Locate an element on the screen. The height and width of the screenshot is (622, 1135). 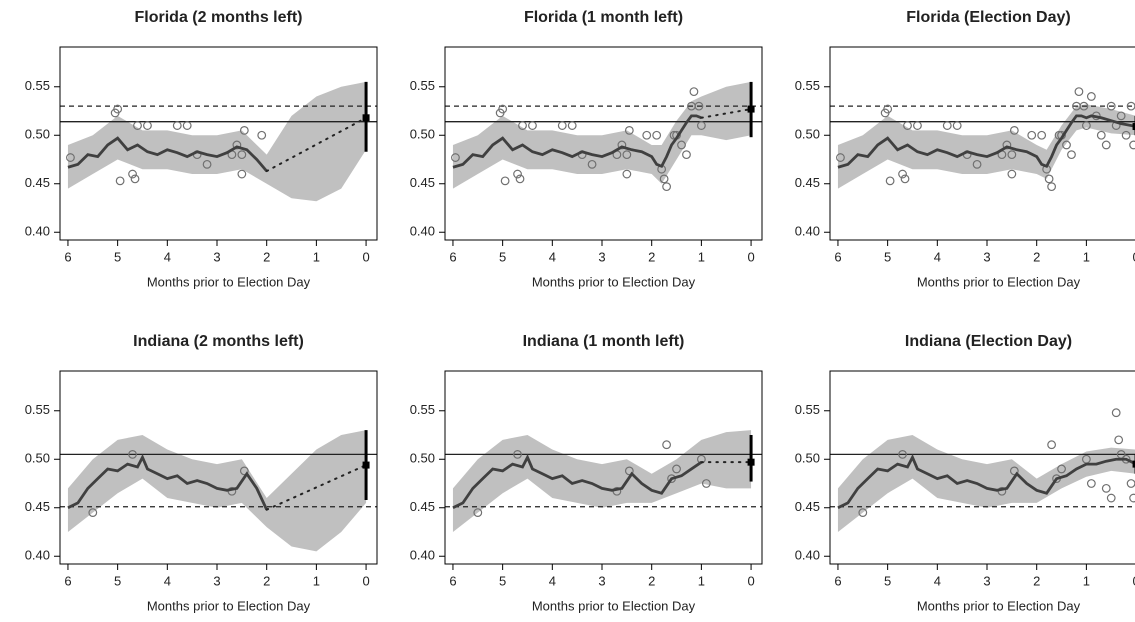
x-tick-label: 3 is located at coordinates (986, 256).